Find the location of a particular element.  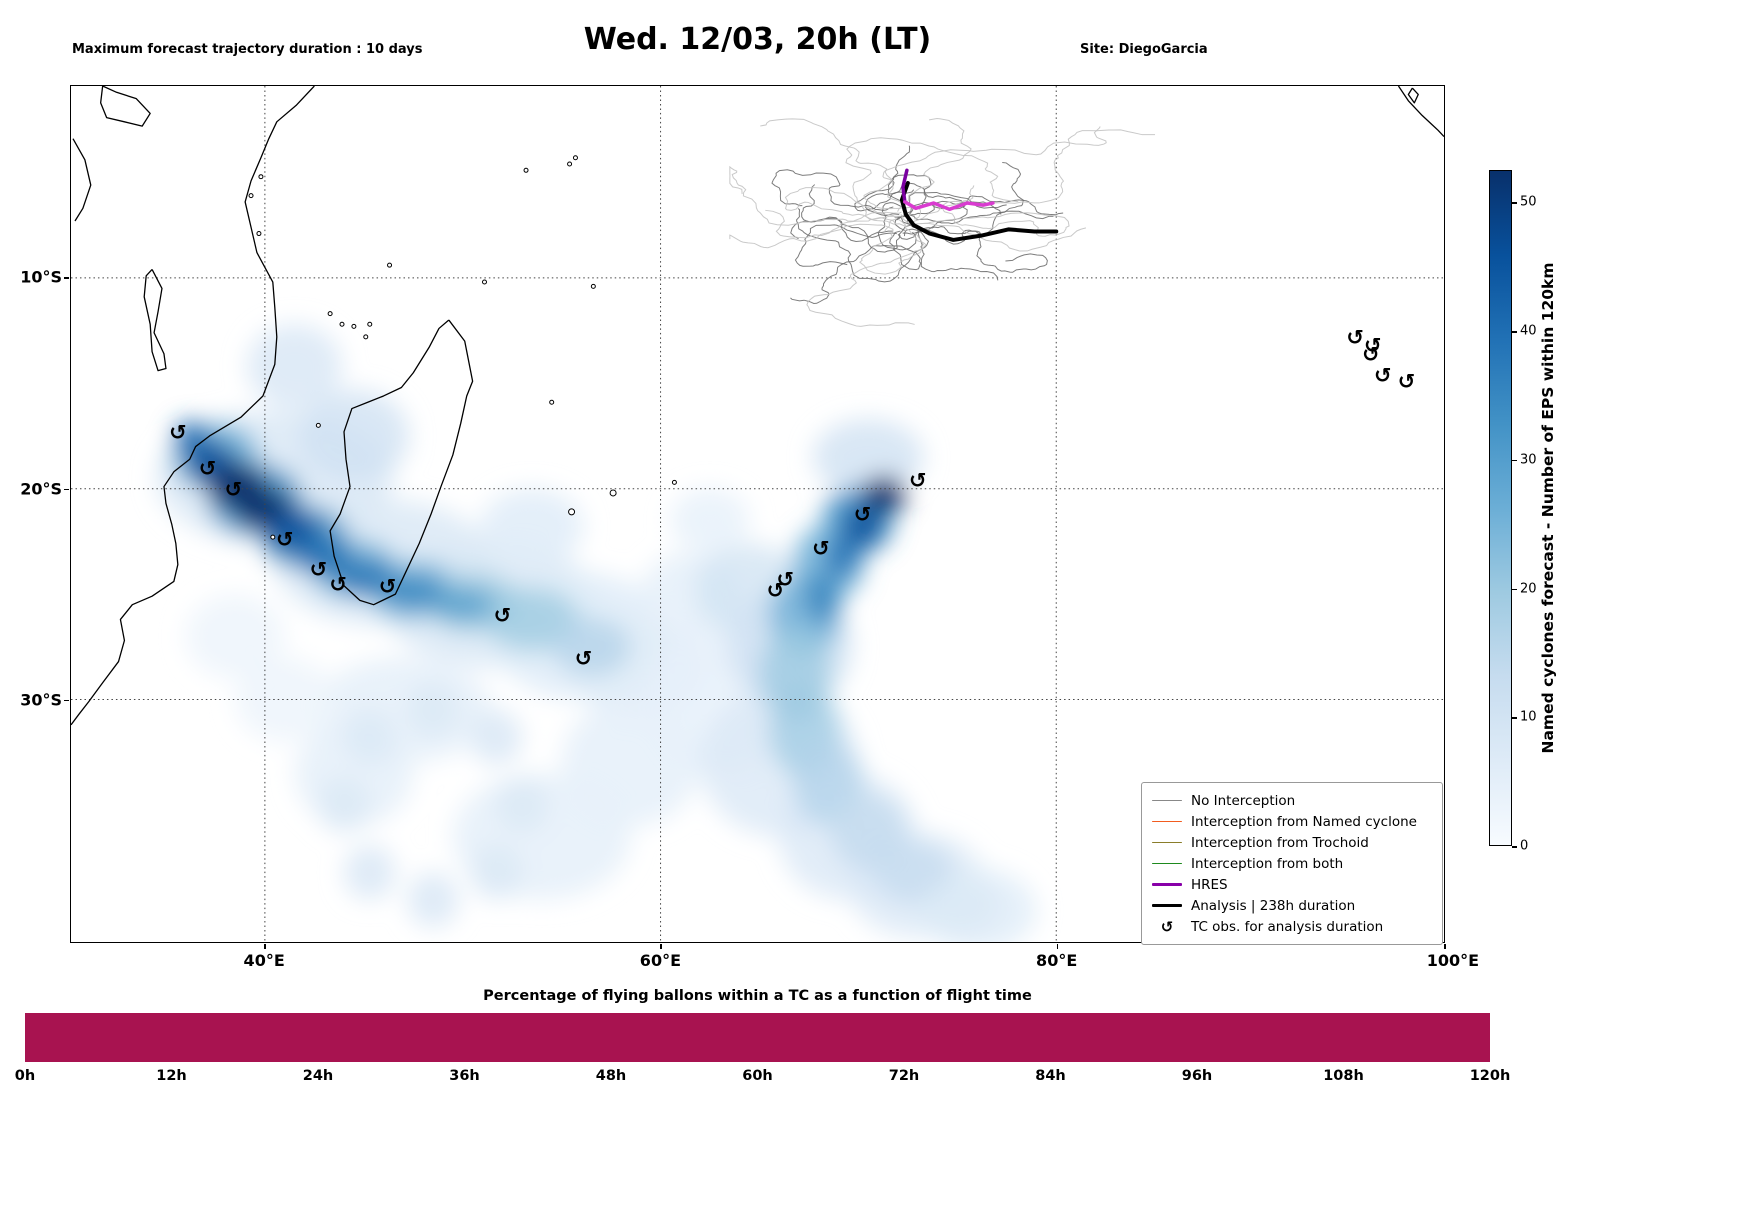

flight-time-tick-label: 48h is located at coordinates (611, 1076).